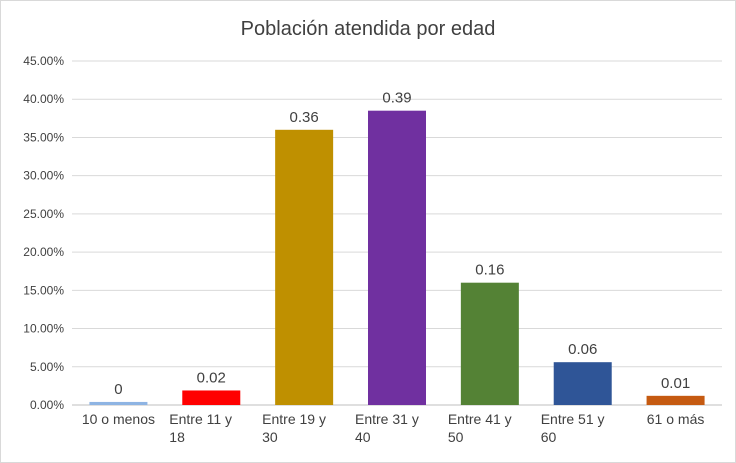 The image size is (736, 463). Describe the element at coordinates (363, 437) in the screenshot. I see `x-category-label: 40` at that location.